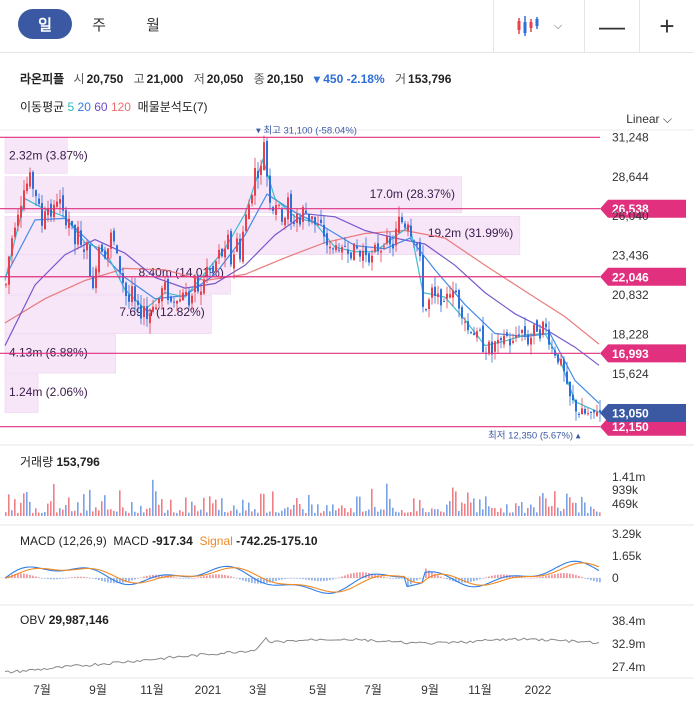 This screenshot has height=705, width=694. Describe the element at coordinates (256, 541) in the screenshot. I see `signal-value: -742.25` at that location.